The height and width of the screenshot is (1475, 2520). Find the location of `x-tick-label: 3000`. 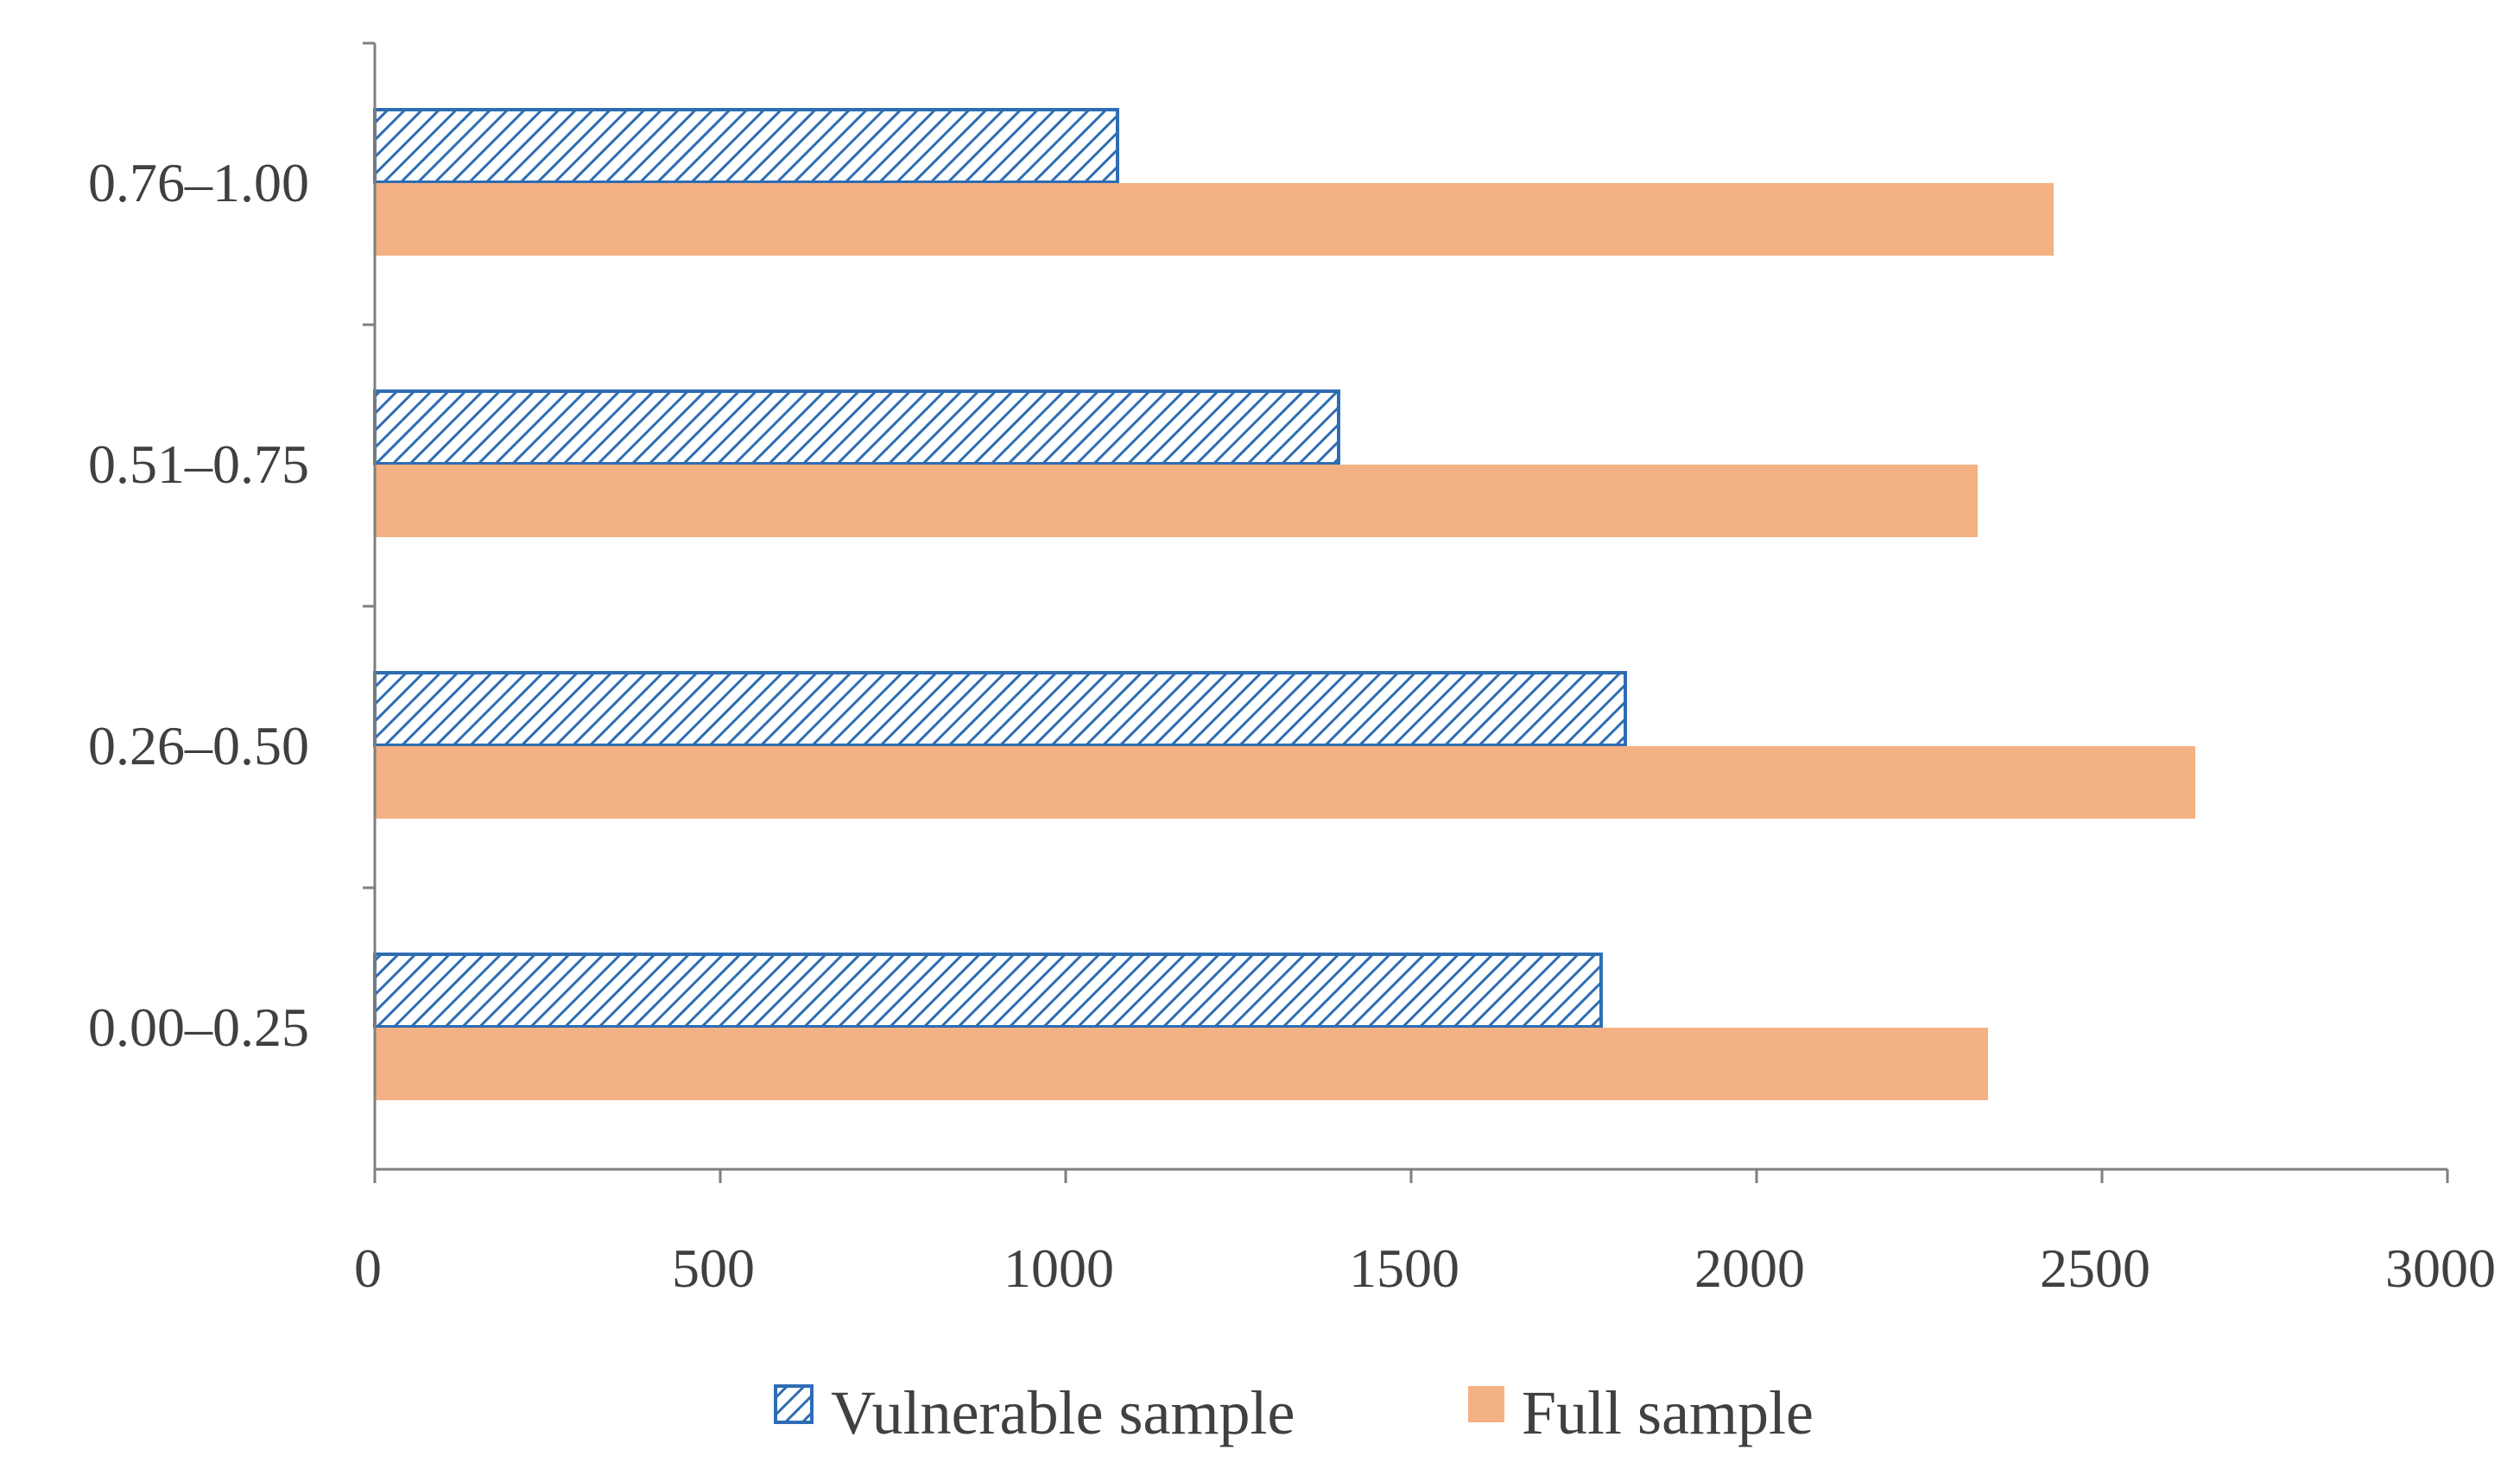

x-tick-label: 3000 is located at coordinates (2441, 1268).